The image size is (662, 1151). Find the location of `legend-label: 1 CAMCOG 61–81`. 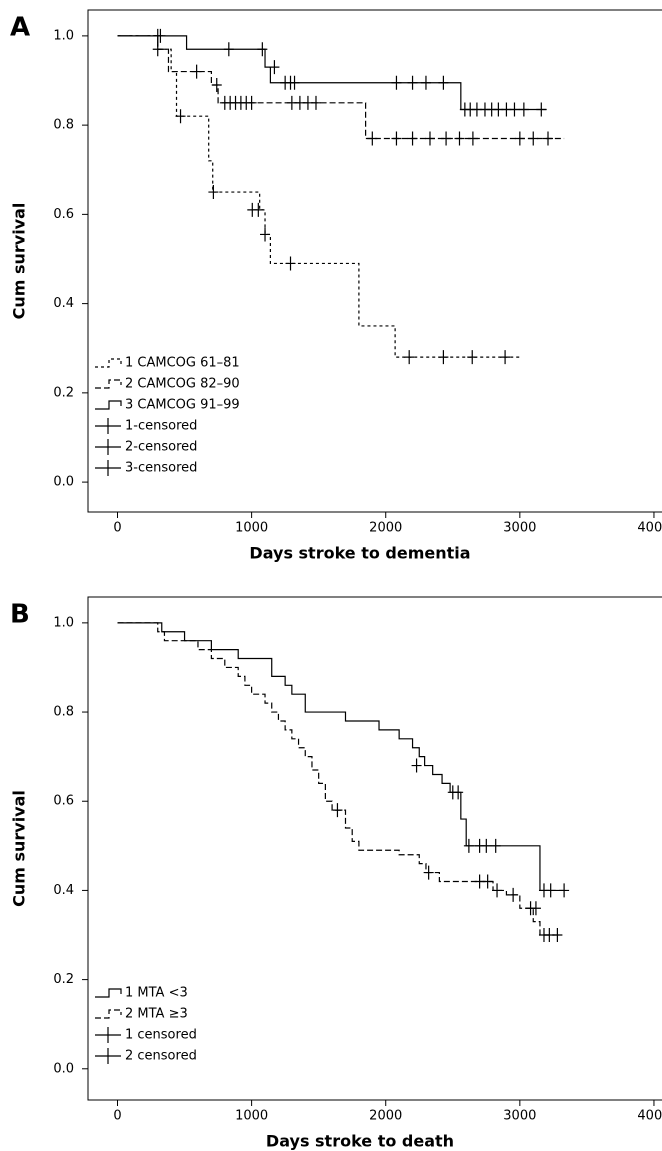

legend-label: 1 CAMCOG 61–81 is located at coordinates (182, 363).